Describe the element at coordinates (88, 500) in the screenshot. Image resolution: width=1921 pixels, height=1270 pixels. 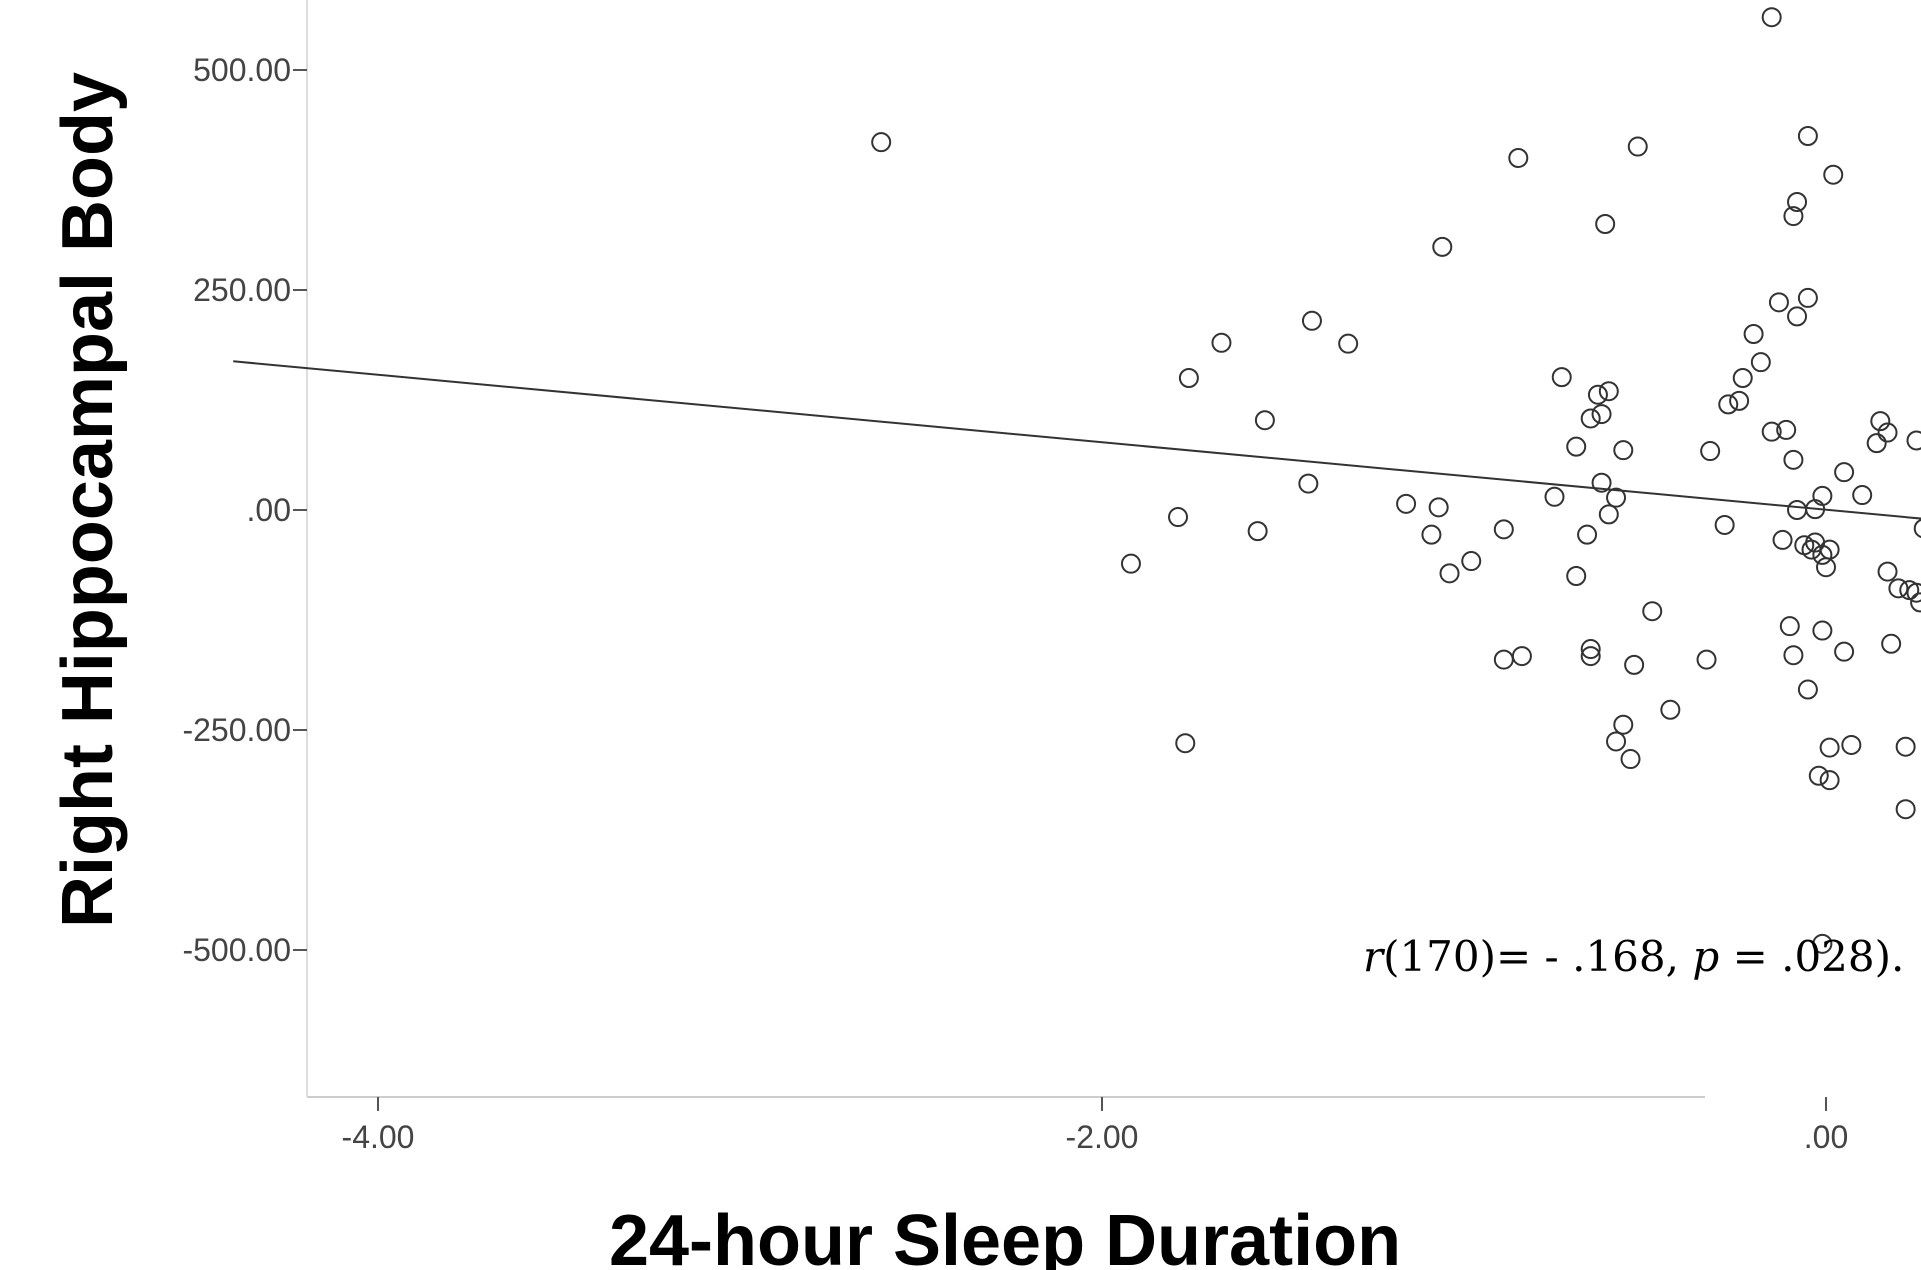
I see `y-axis-title: Right Hippocampal Body` at that location.